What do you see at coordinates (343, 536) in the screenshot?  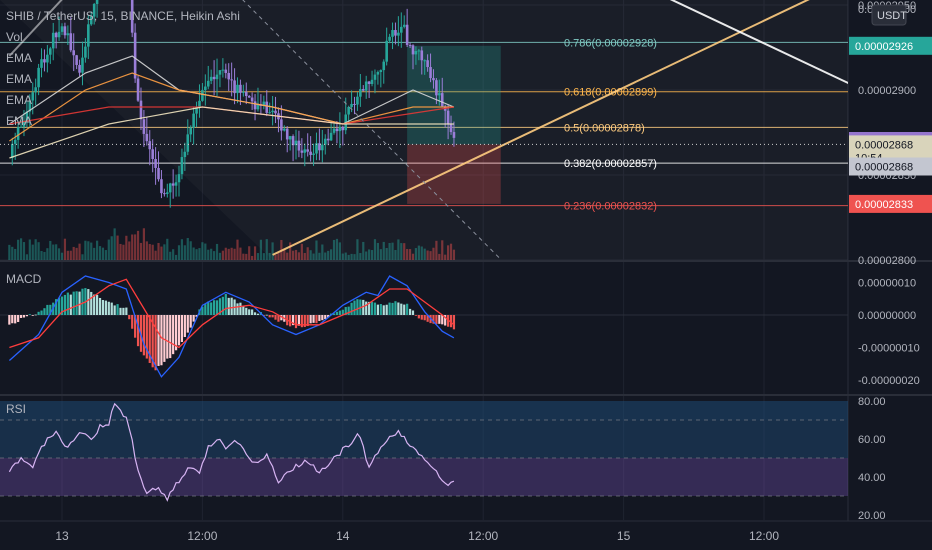 I see `time-tick-label: 14` at bounding box center [343, 536].